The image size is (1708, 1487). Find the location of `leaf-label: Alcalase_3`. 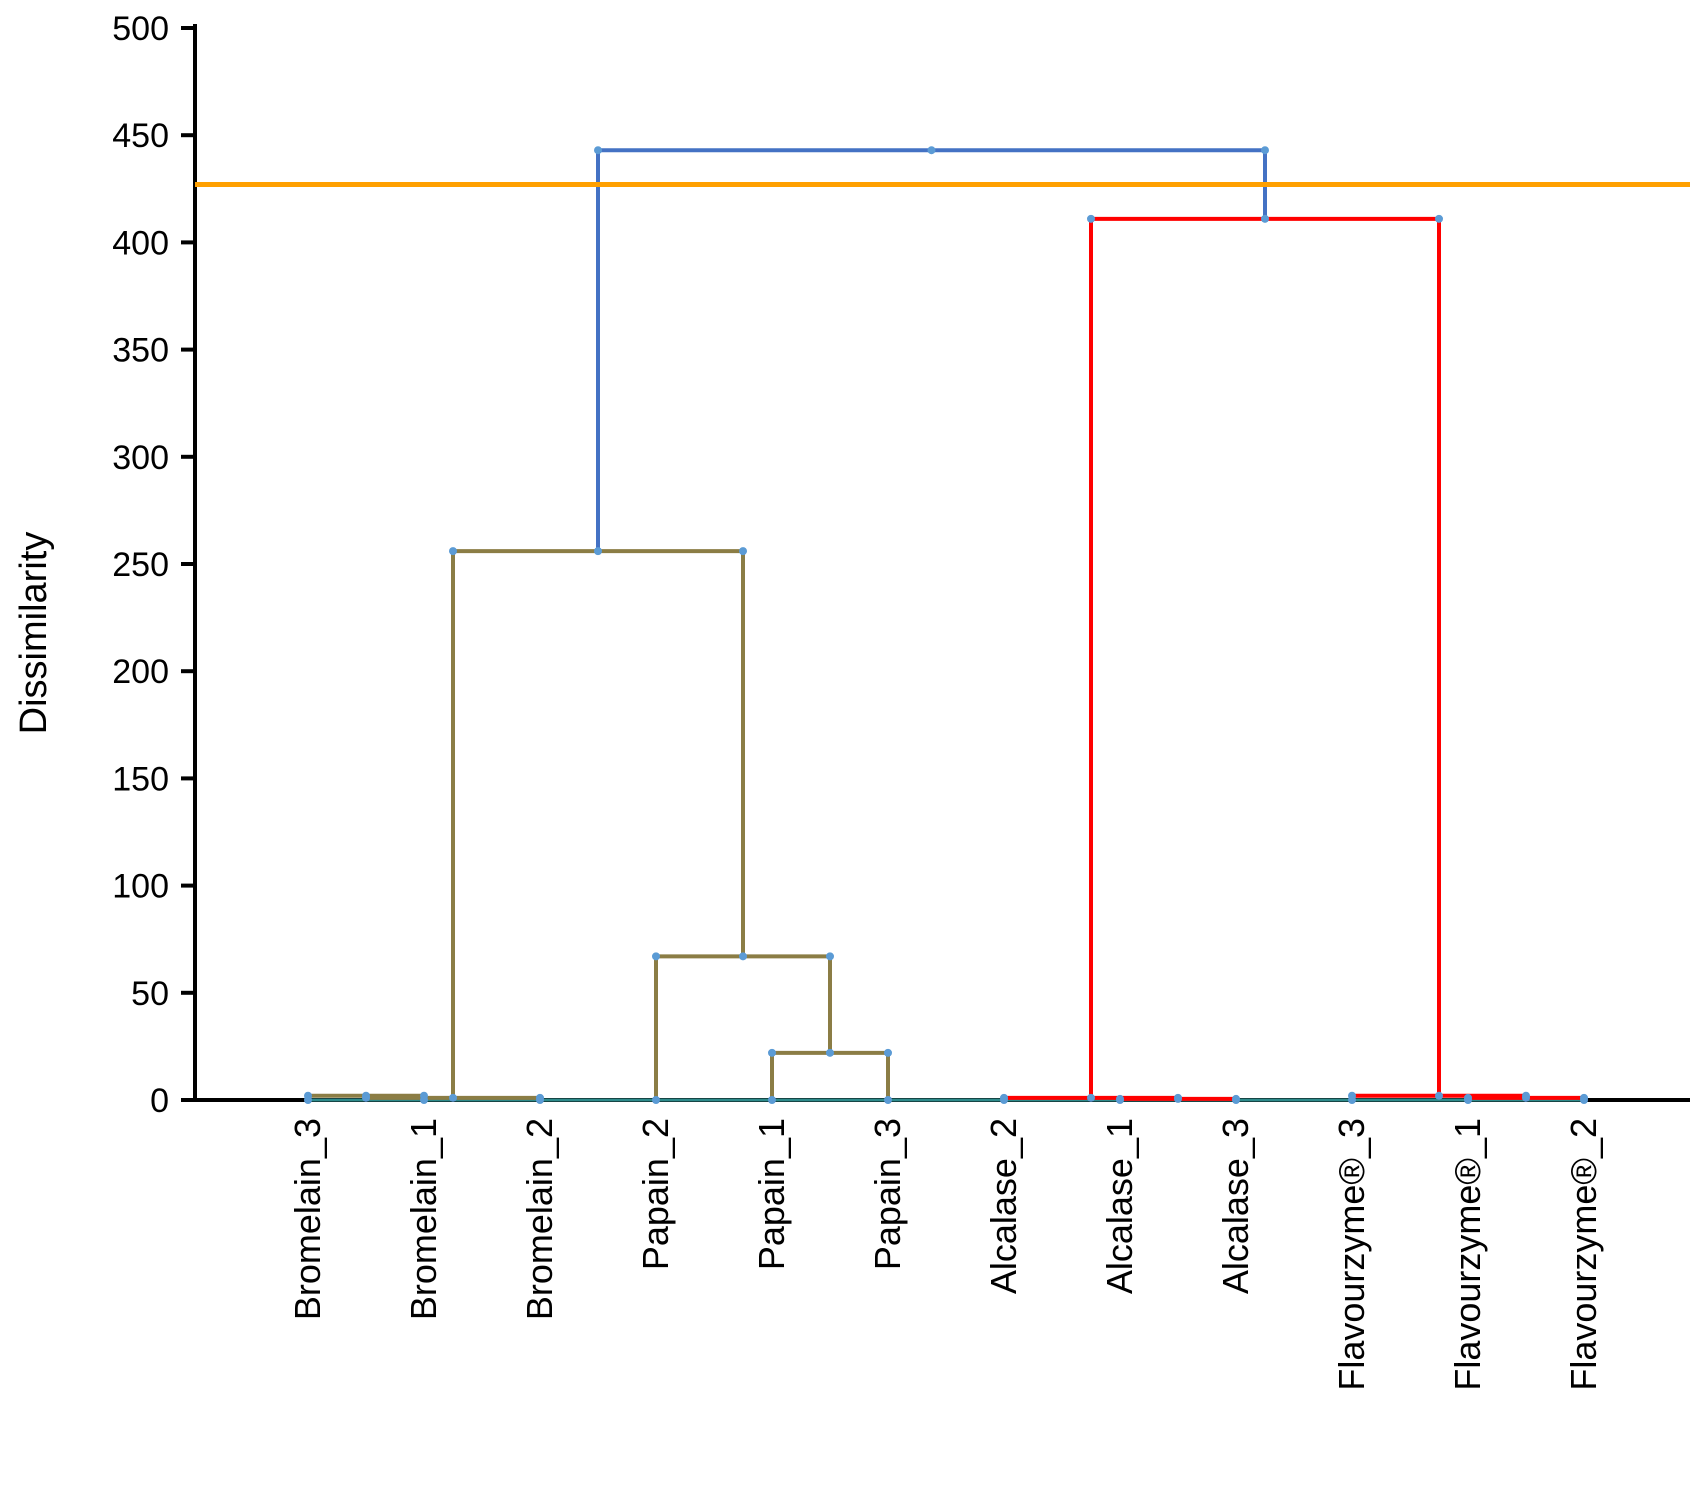

leaf-label: Alcalase_3 is located at coordinates (1235, 1206).